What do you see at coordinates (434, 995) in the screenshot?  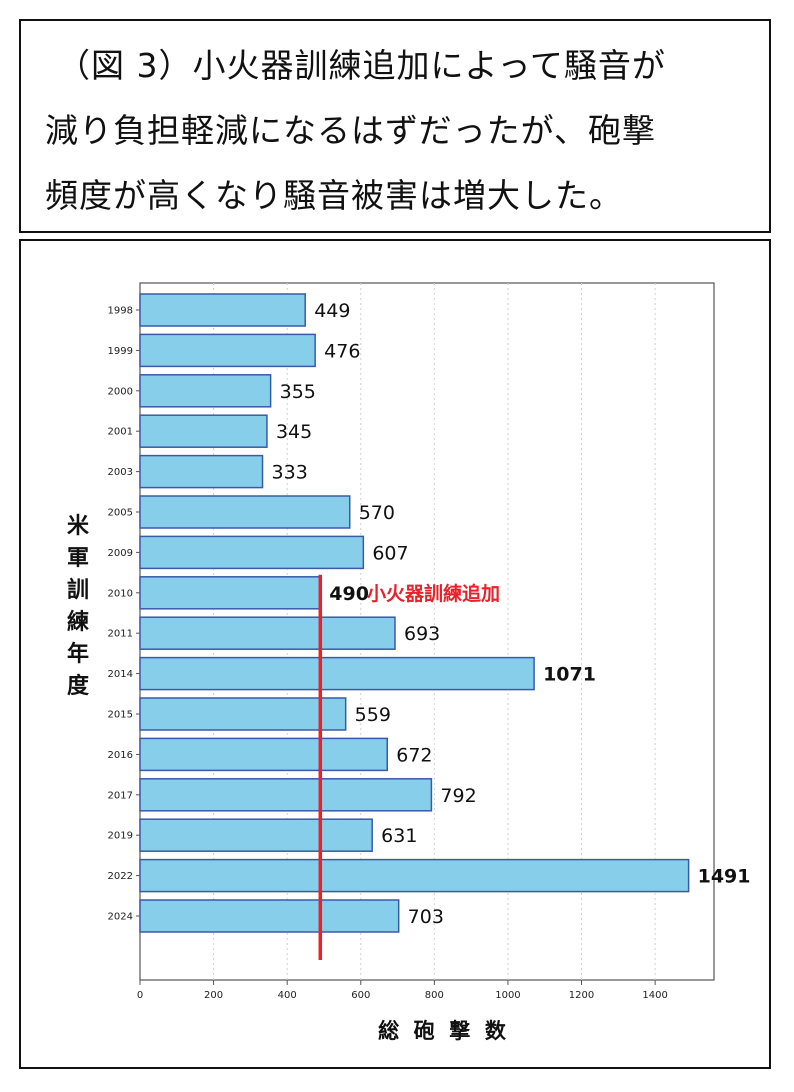 I see `x-tick-label: 800` at bounding box center [434, 995].